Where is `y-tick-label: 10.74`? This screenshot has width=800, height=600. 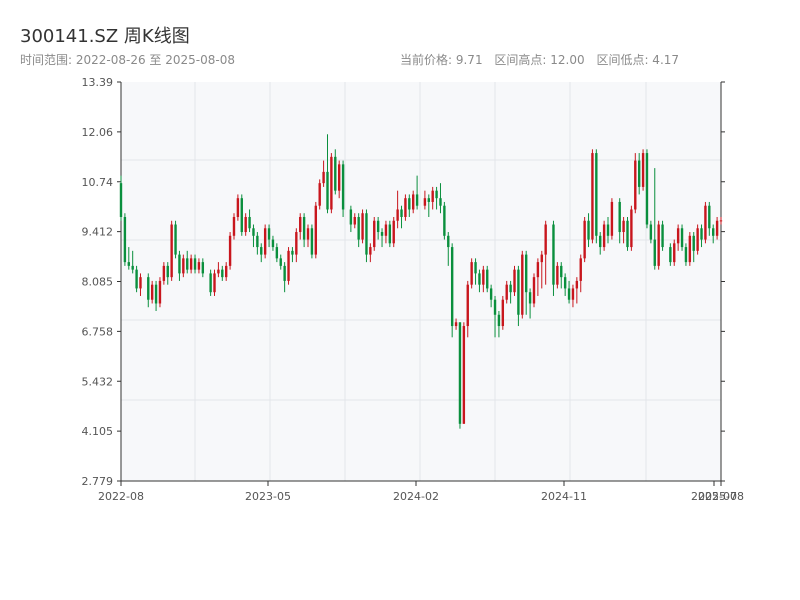
y-tick-label: 10.74 is located at coordinates (98, 182).